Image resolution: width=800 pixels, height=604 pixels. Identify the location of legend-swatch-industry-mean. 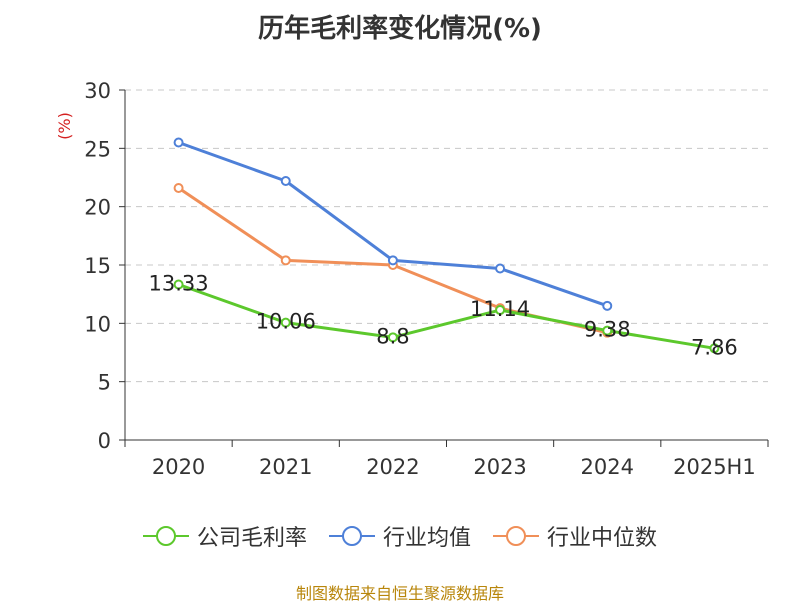
(351, 536).